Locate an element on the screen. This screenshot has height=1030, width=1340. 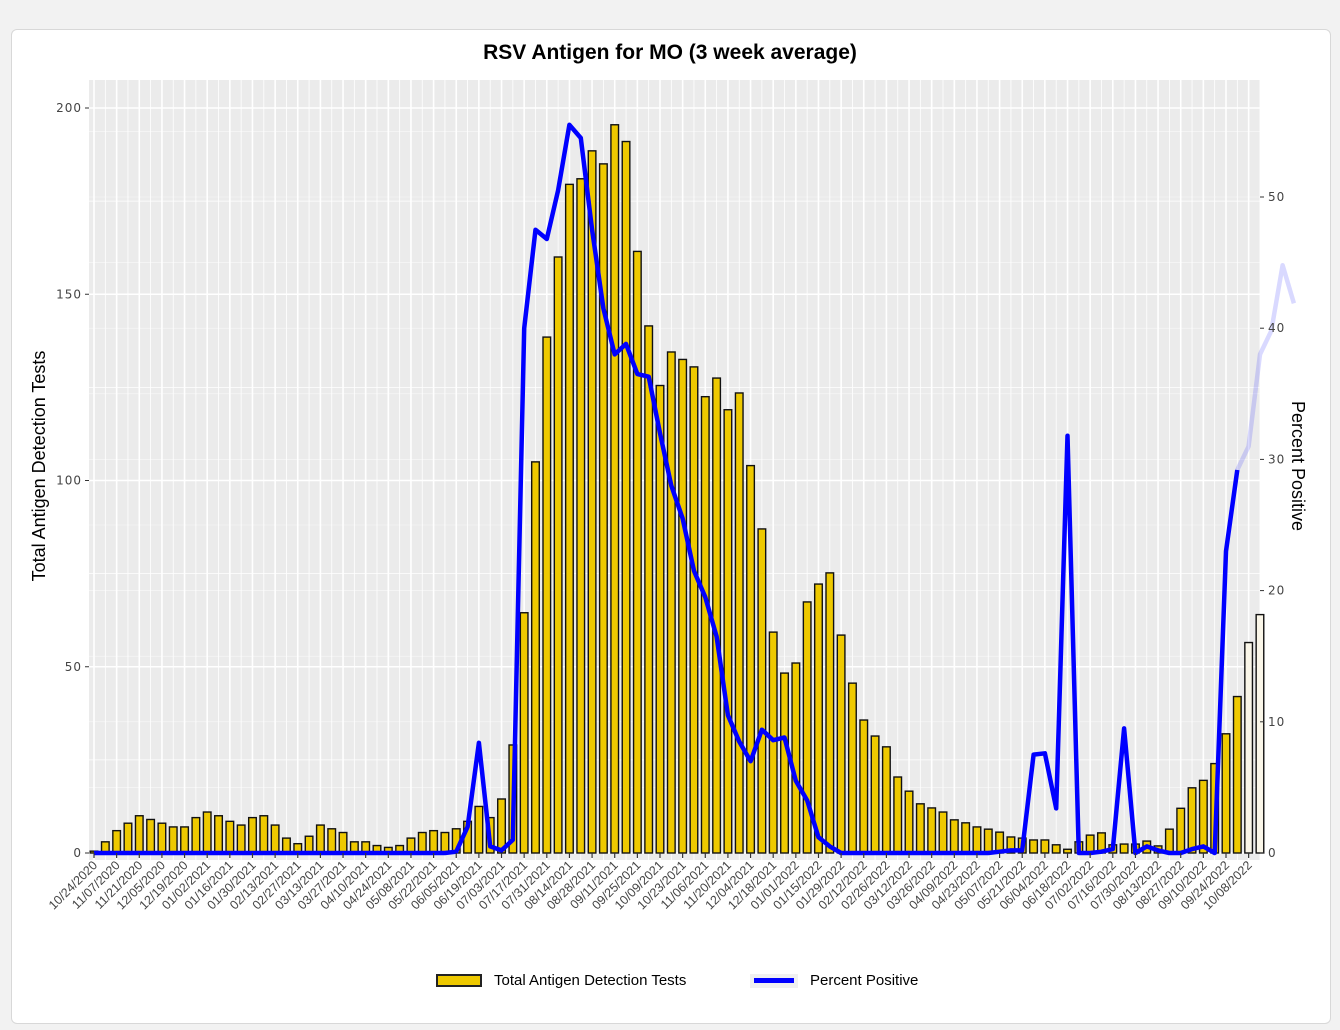
svg-text: 30 is located at coordinates (1276, 459).